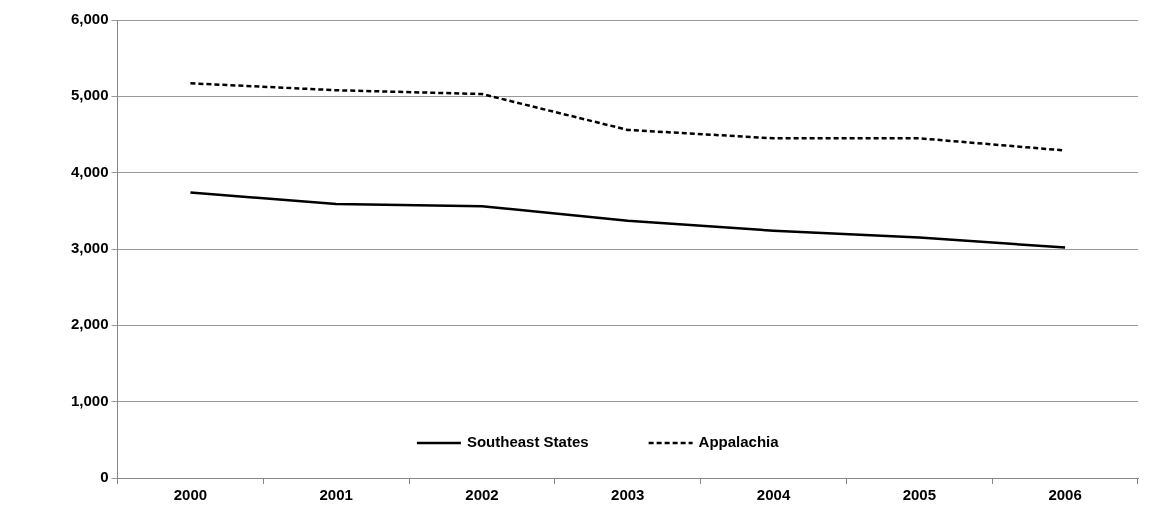 The image size is (1166, 517). Describe the element at coordinates (919, 495) in the screenshot. I see `x-tick-label: 2005` at that location.